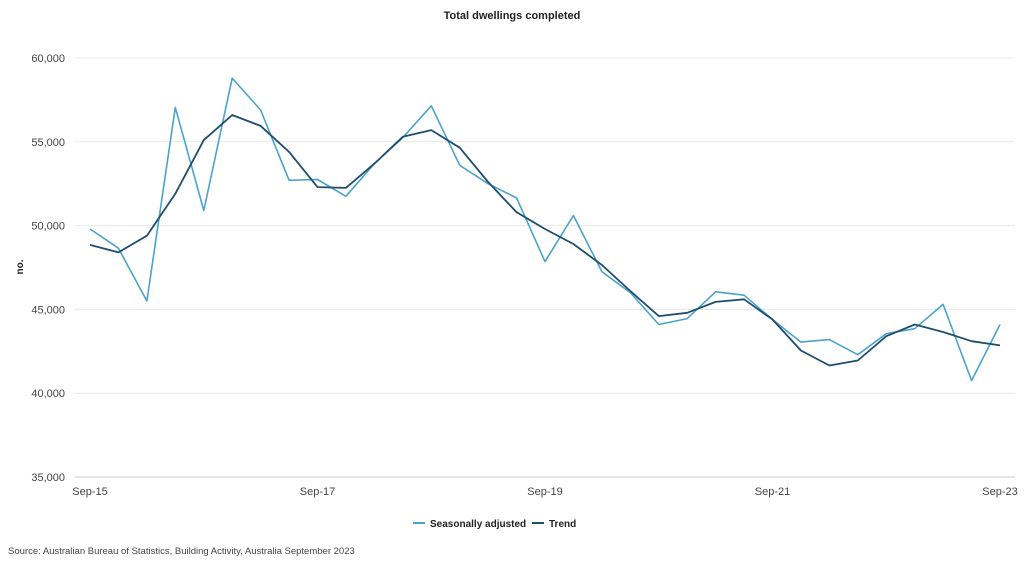 This screenshot has width=1024, height=569. Describe the element at coordinates (562, 524) in the screenshot. I see `legend-label: Trend` at that location.